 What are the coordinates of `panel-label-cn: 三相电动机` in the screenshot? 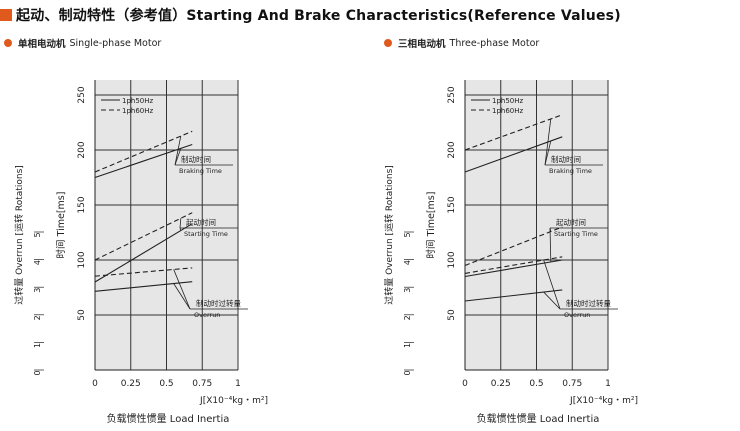 It's located at (422, 44).